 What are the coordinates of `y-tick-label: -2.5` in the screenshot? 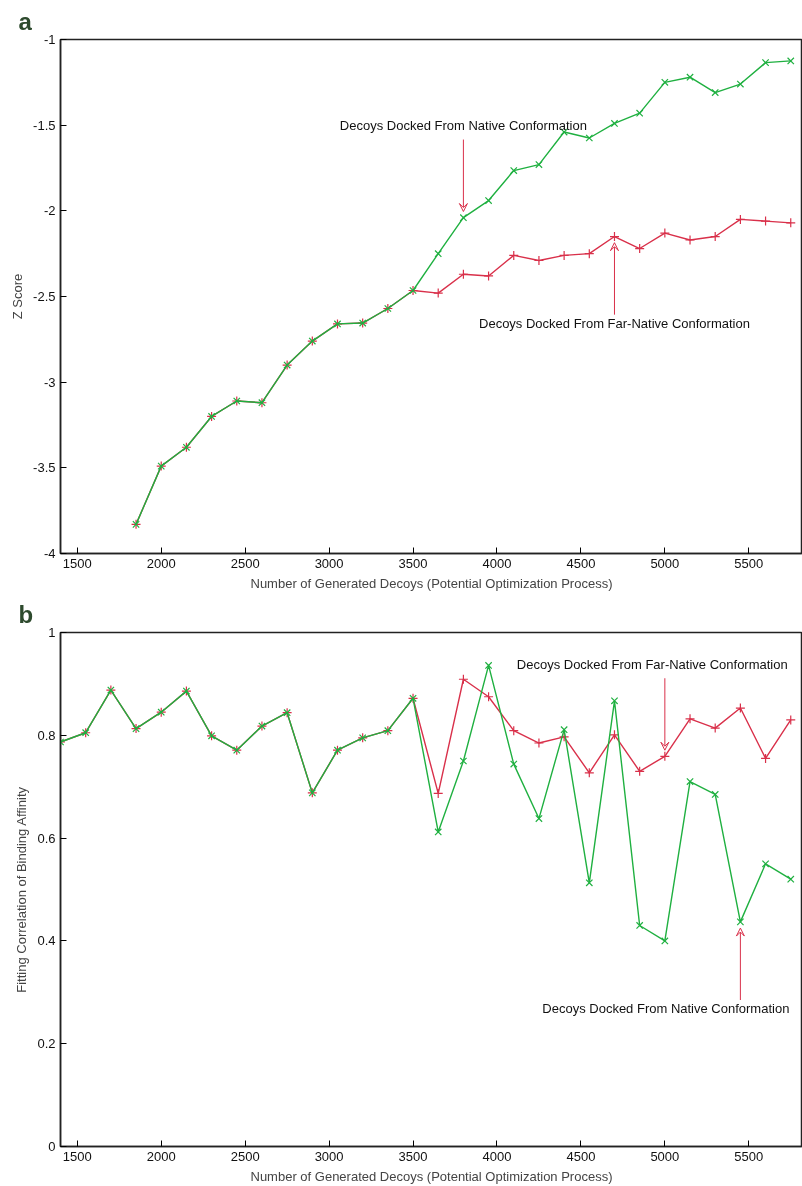 It's located at (44, 296).